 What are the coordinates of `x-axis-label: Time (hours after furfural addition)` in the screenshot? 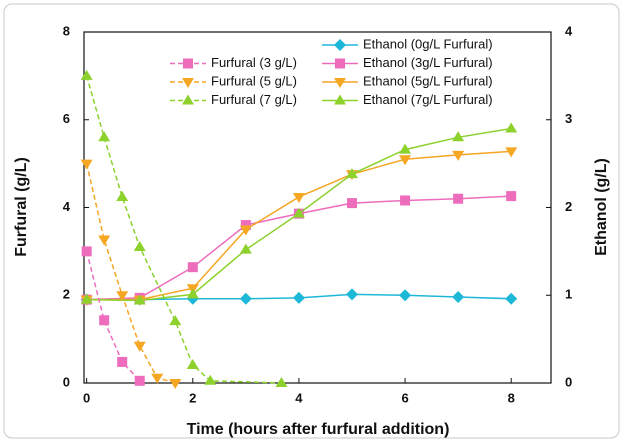 It's located at (318, 429).